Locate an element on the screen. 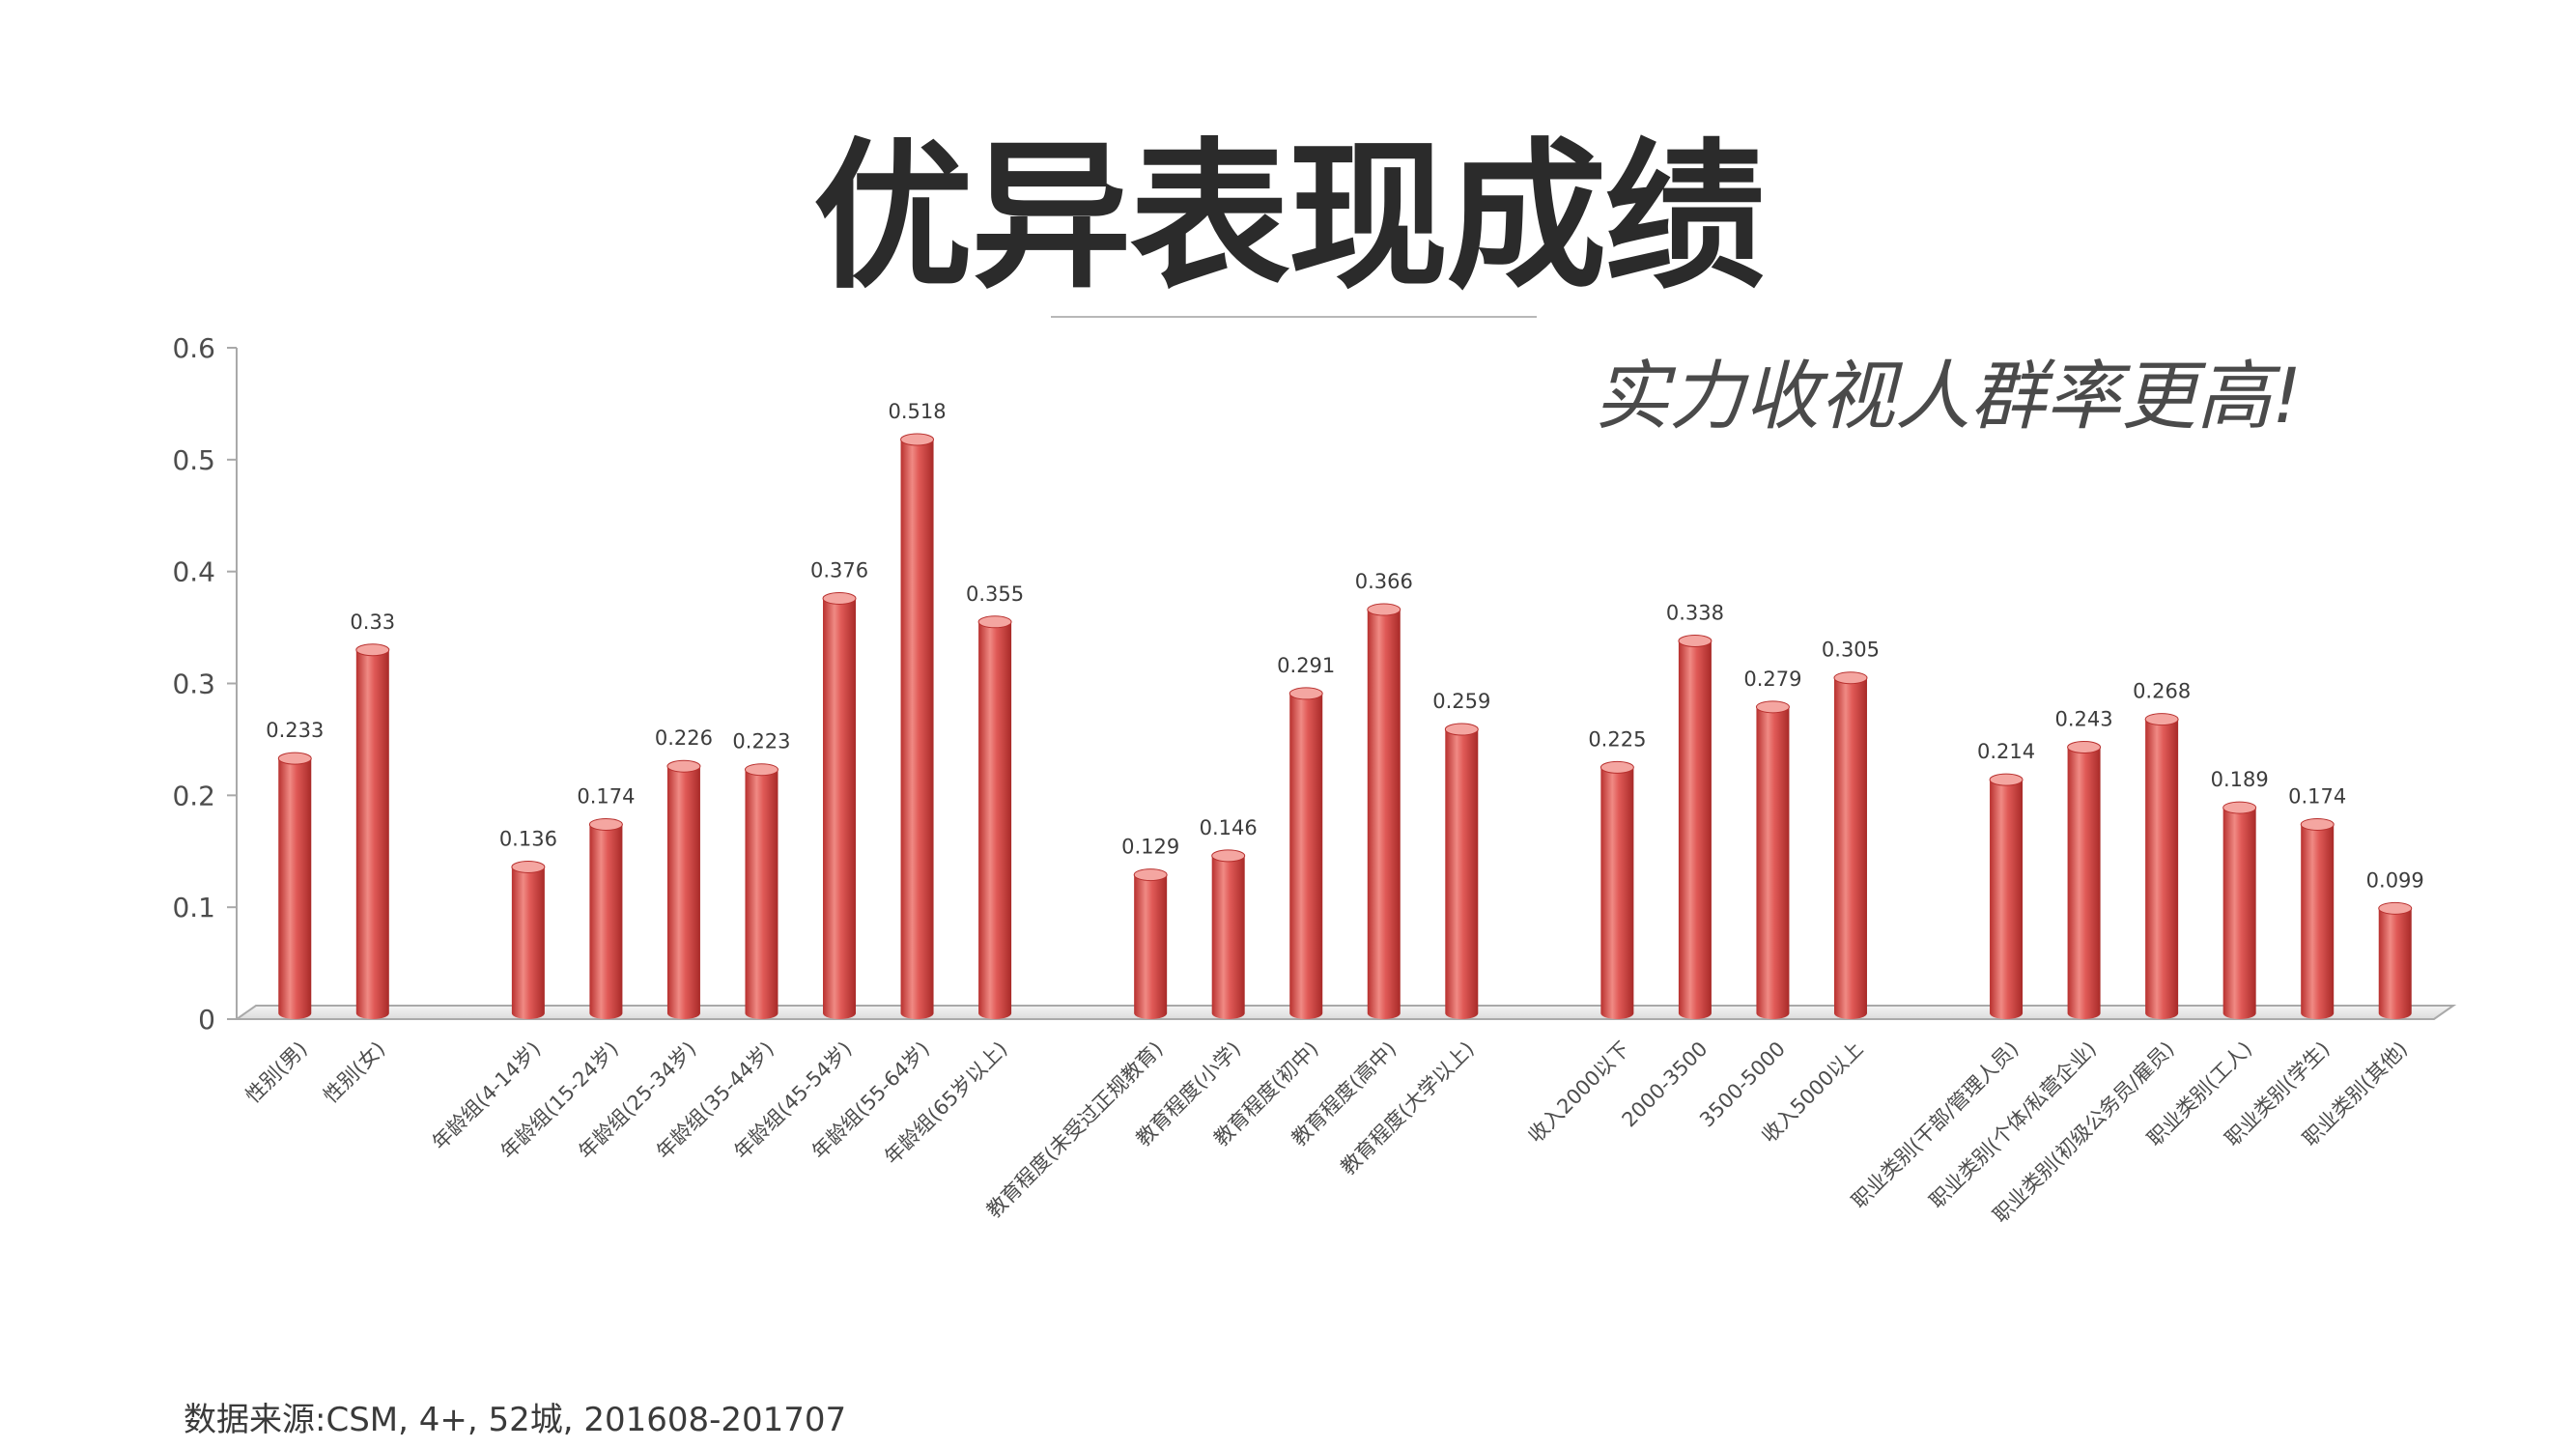  data-label: 0.268 is located at coordinates (2162, 691).